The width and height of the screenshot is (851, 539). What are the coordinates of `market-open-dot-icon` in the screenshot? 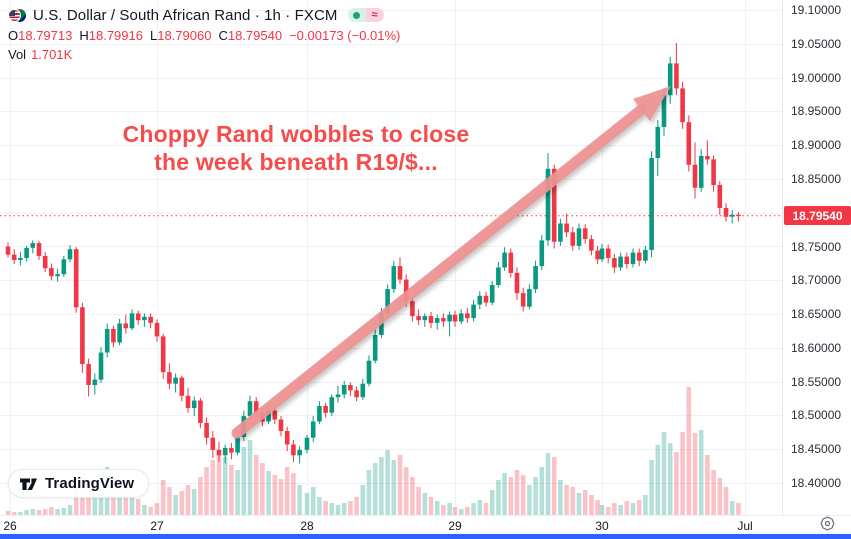 It's located at (357, 15).